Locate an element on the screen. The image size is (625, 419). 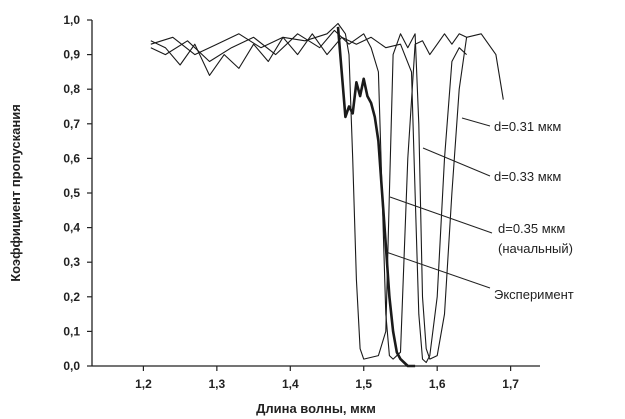
y-tick-label: 1,0 is located at coordinates (71, 20).